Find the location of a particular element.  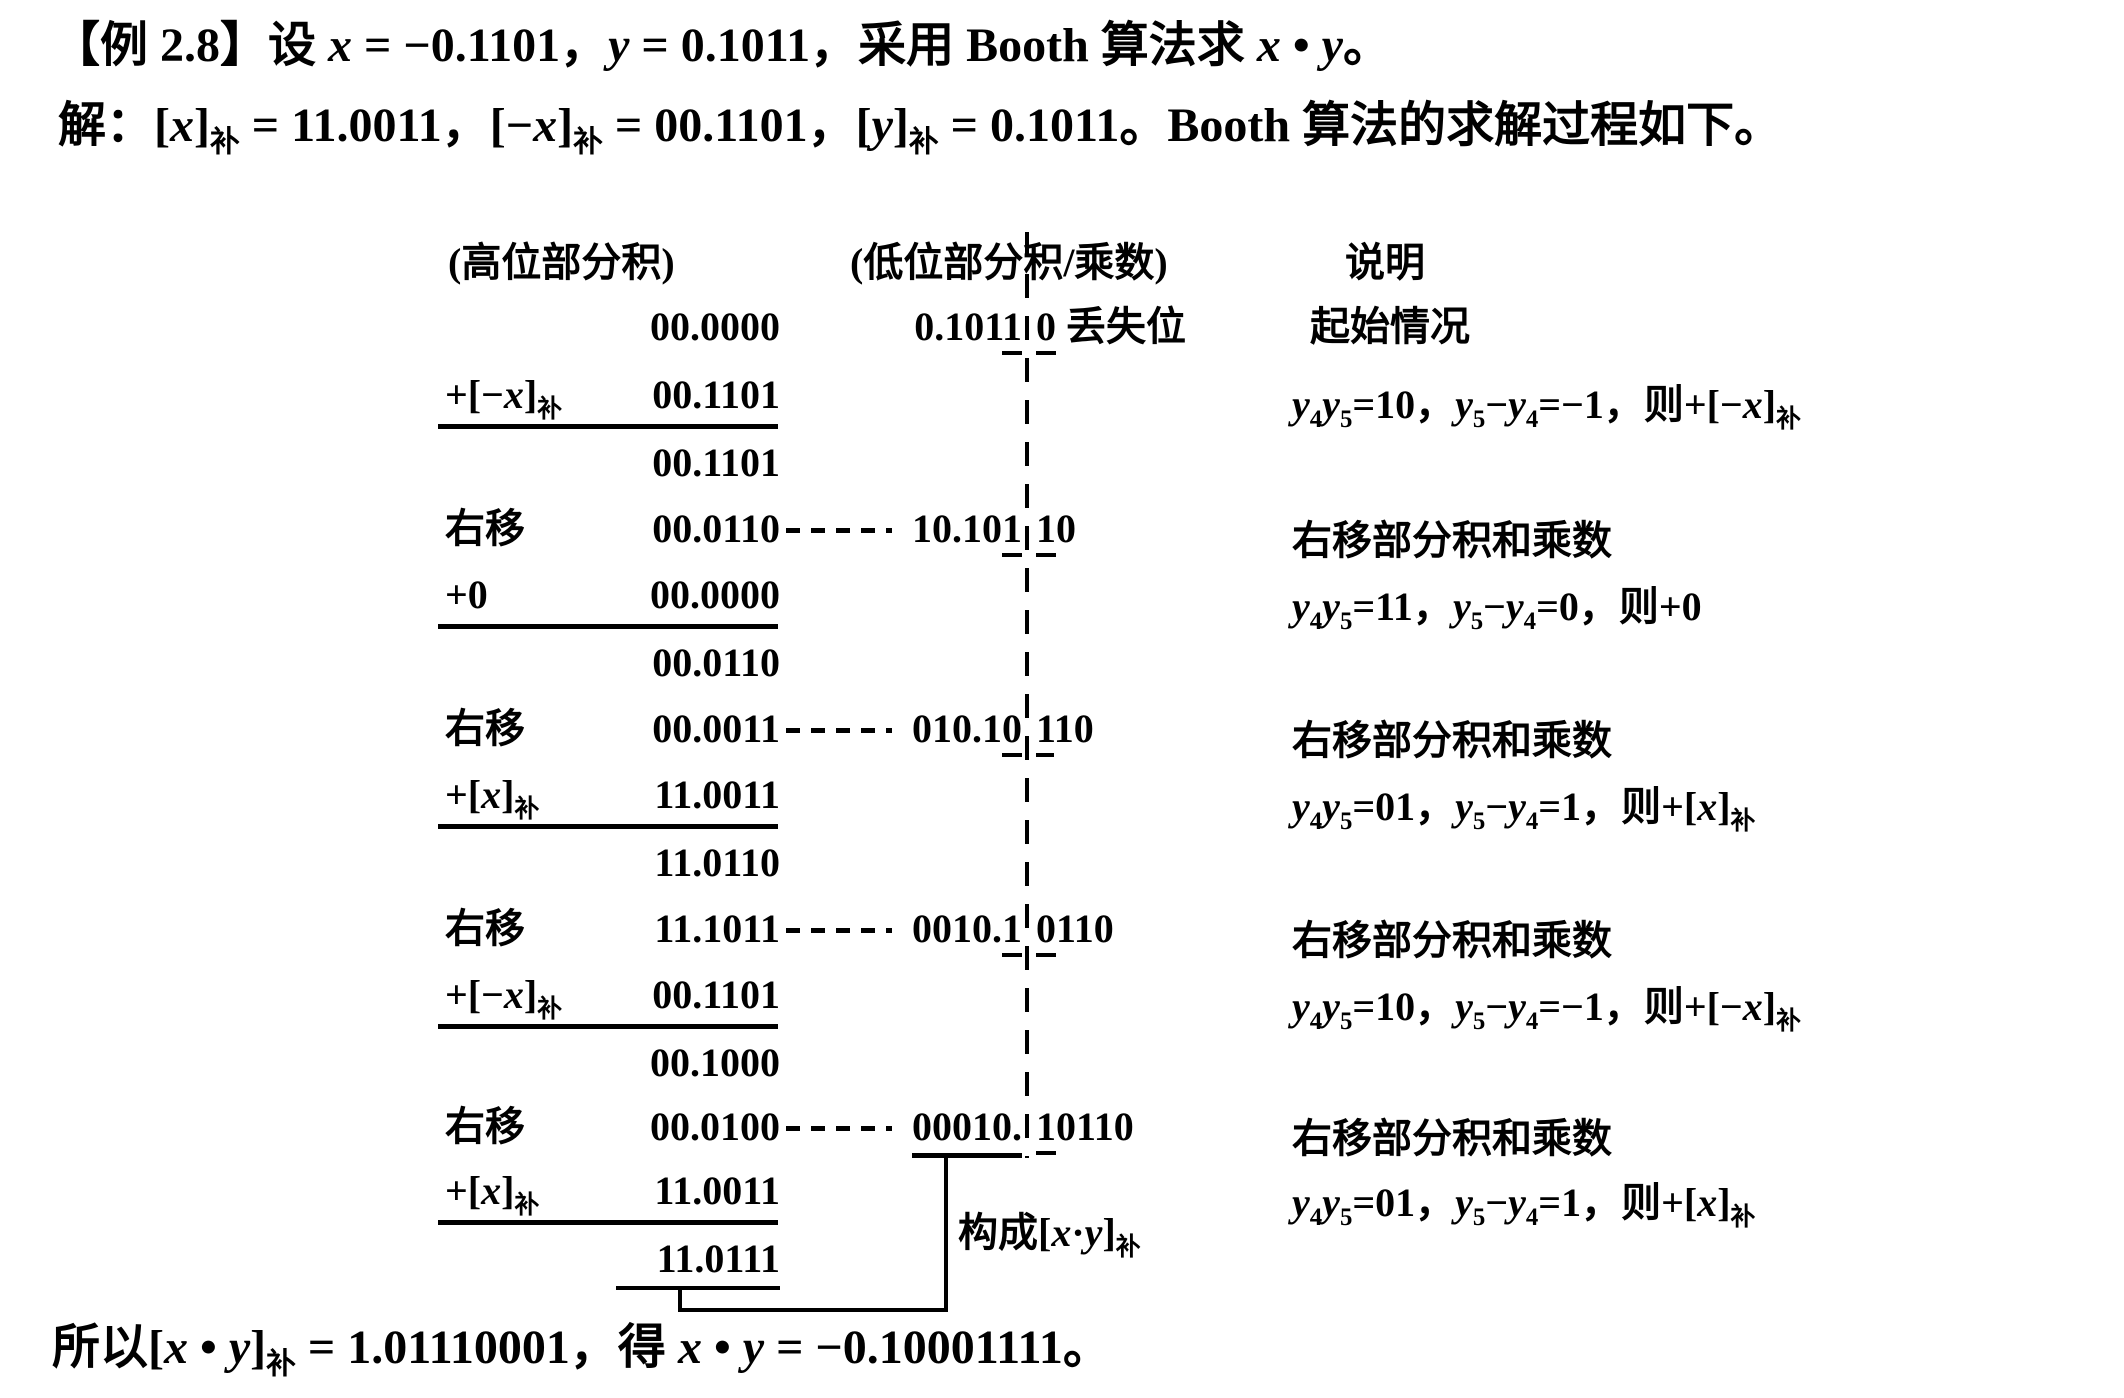

low-post-value: 110 is located at coordinates (1065, 731).